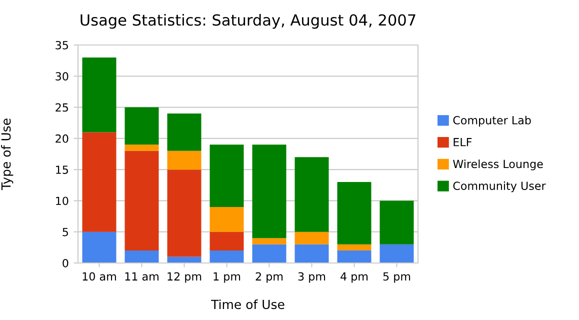 The width and height of the screenshot is (579, 320). I want to click on legend-label: Community User, so click(499, 186).